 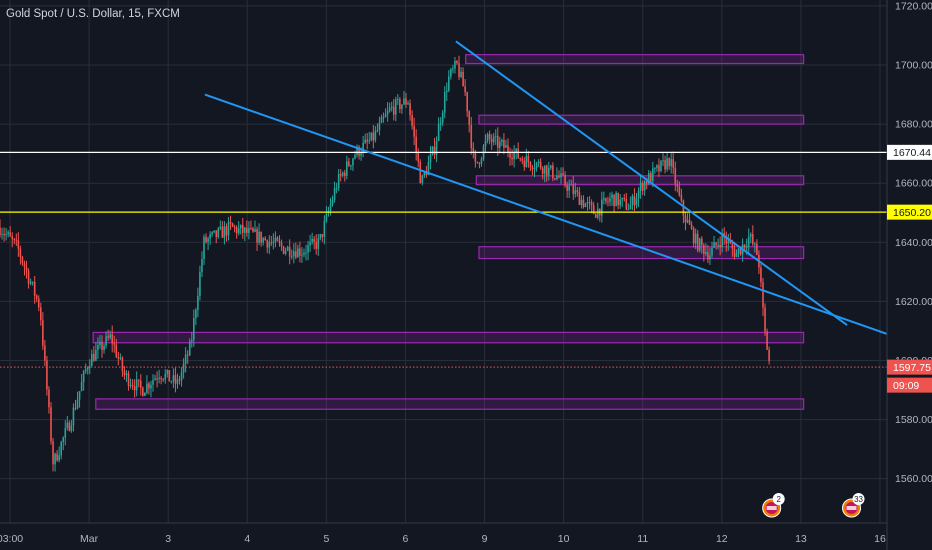 I want to click on time-tick-label: 11, so click(x=642, y=539).